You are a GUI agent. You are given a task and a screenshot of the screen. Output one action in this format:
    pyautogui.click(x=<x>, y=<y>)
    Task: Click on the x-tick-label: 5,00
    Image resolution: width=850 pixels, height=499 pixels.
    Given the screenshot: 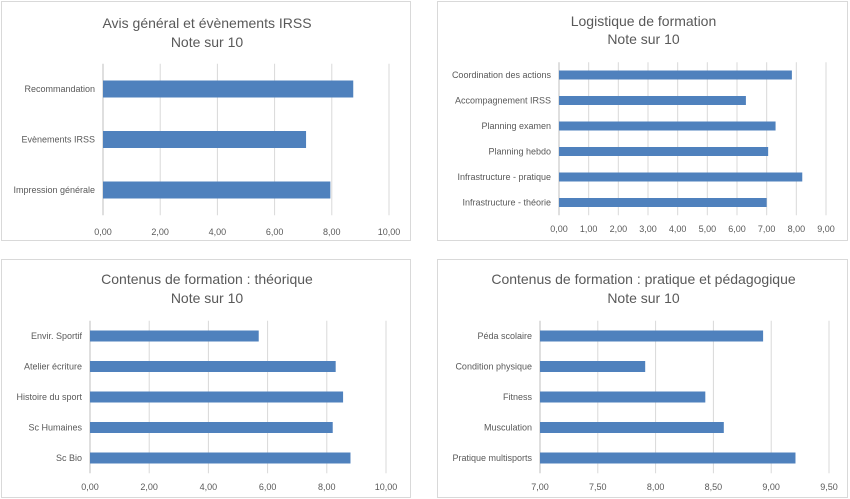 What is the action you would take?
    pyautogui.click(x=708, y=229)
    